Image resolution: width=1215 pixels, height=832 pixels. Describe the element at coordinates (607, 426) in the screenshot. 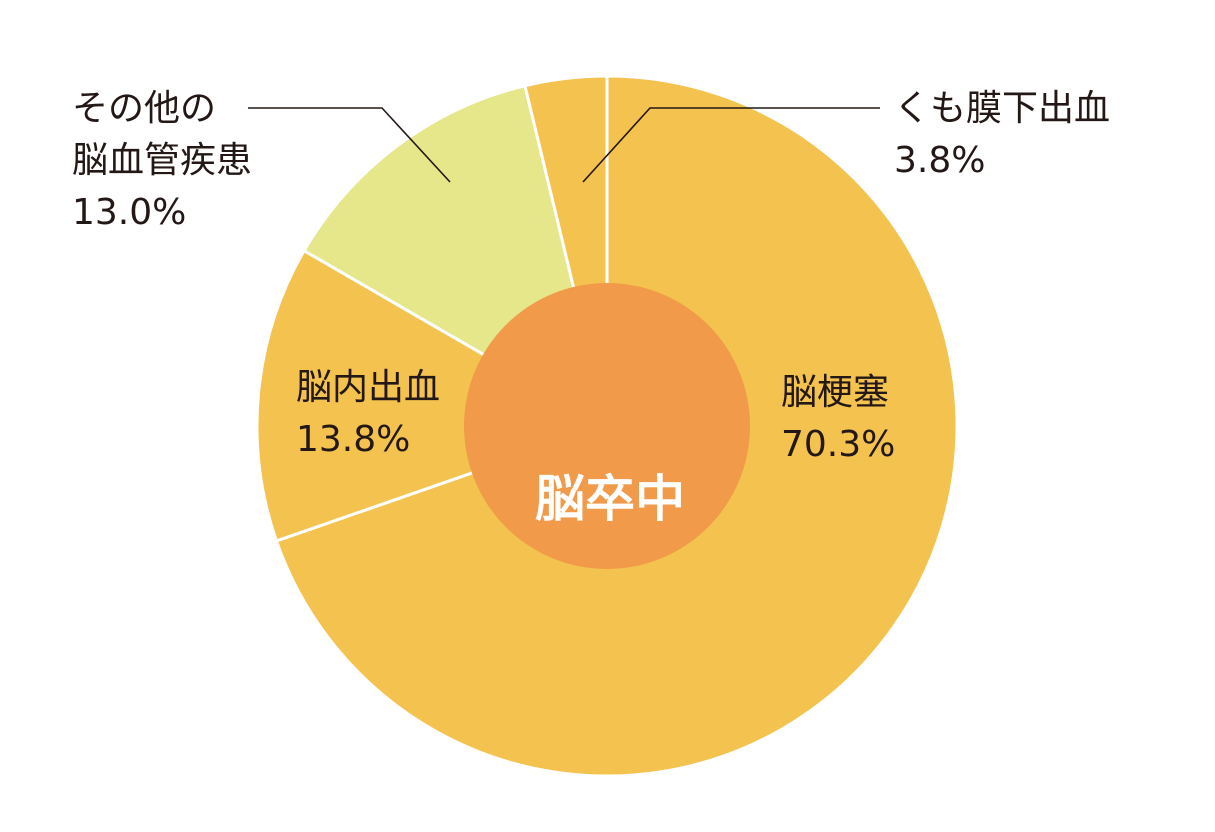

I see `center-circle` at that location.